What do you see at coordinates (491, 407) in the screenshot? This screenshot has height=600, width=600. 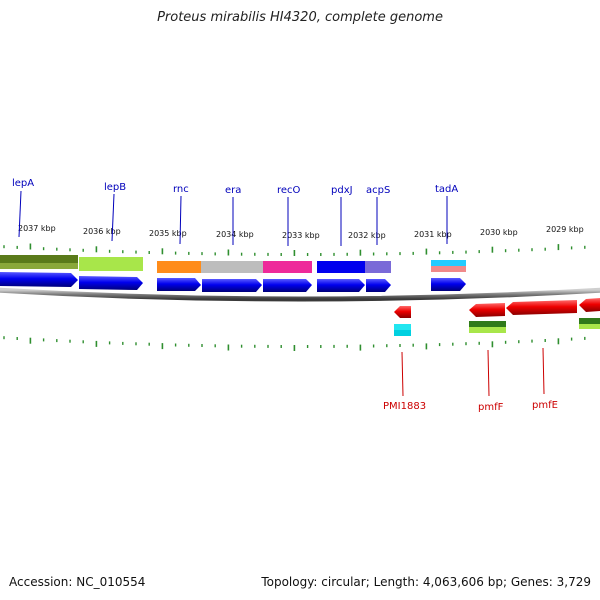 I see `gene-label-pmfF: pmfF` at bounding box center [491, 407].